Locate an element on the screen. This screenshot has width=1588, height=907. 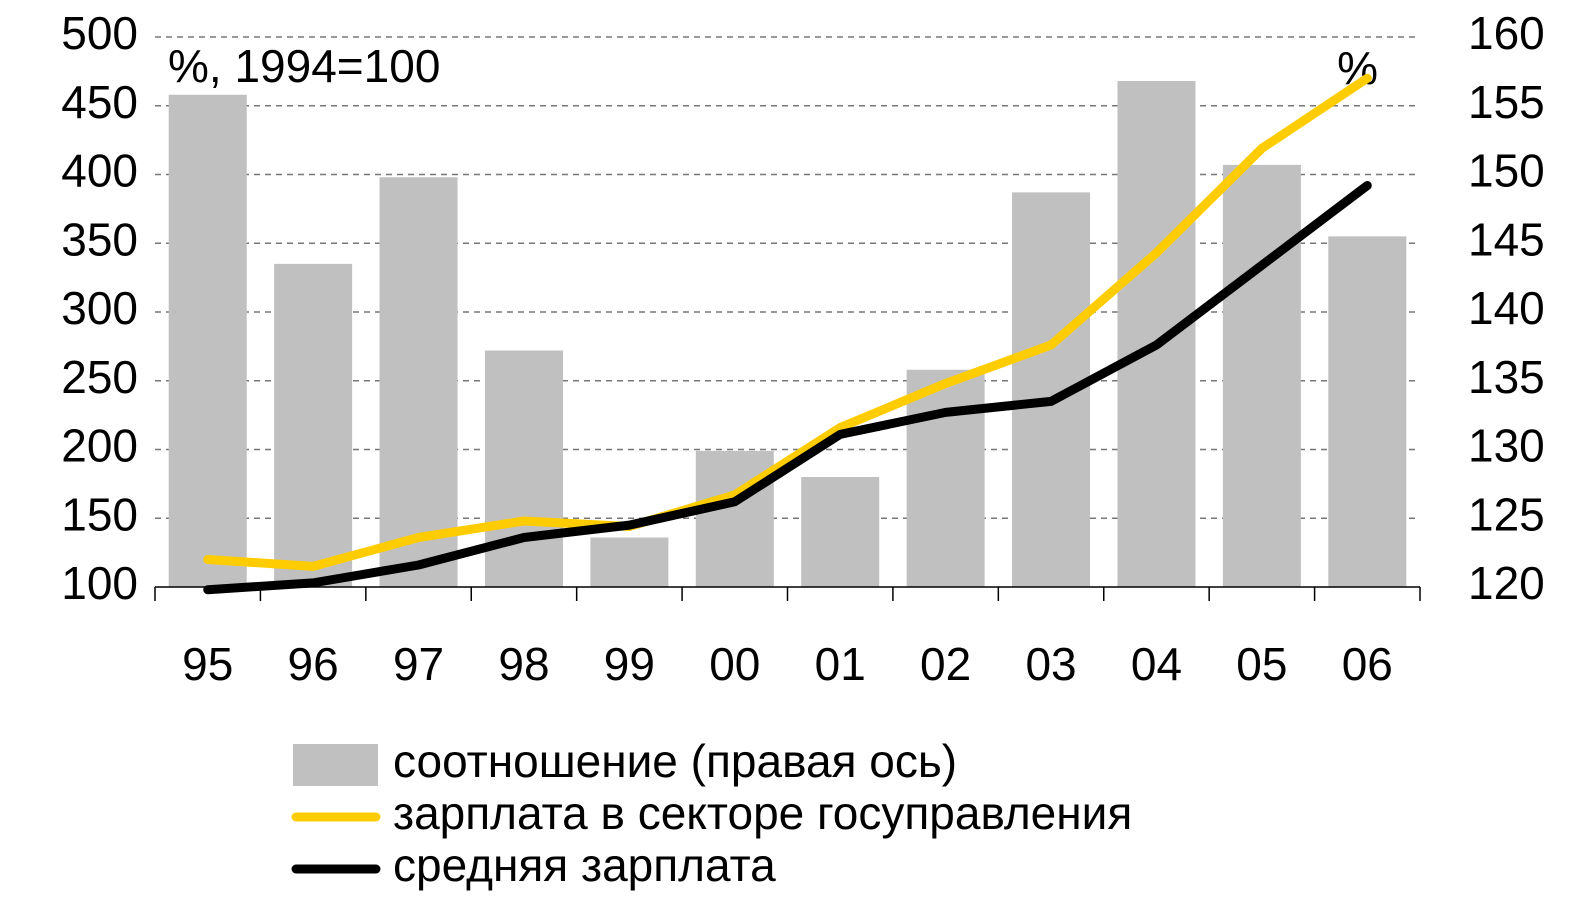
y2-tick-label: 160 is located at coordinates (1506, 33).